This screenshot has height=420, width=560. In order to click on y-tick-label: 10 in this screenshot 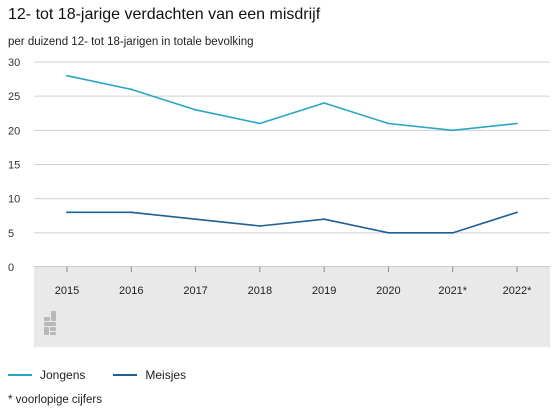, I will do `click(14, 200)`.